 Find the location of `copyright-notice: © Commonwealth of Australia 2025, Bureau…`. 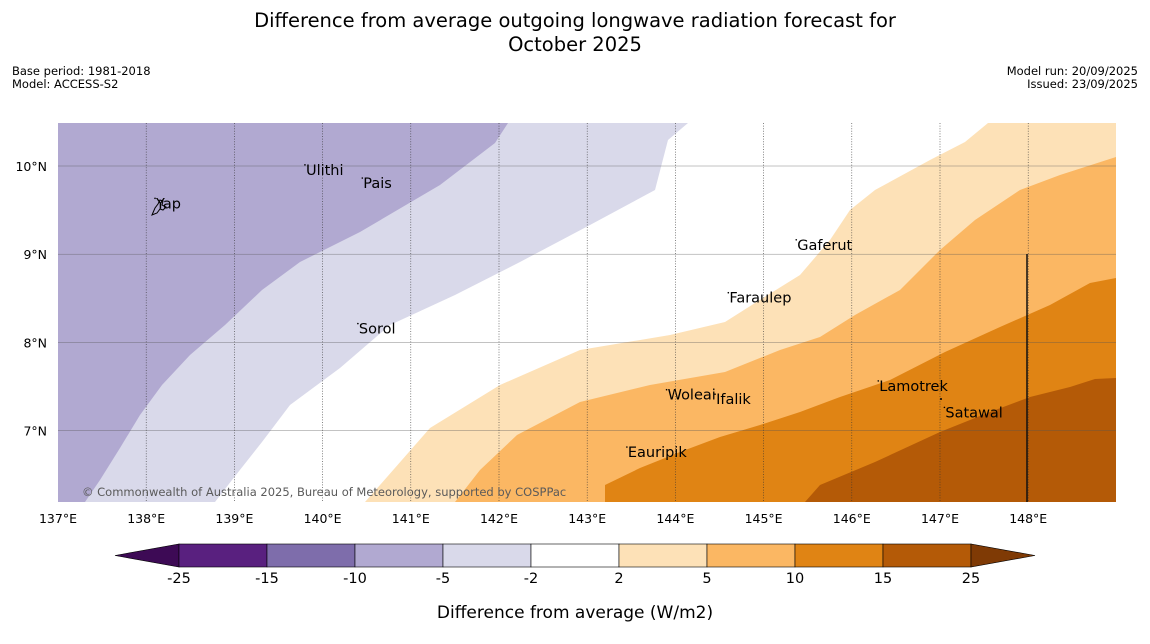

copyright-notice: © Commonwealth of Australia 2025, Bureau… is located at coordinates (324, 492).